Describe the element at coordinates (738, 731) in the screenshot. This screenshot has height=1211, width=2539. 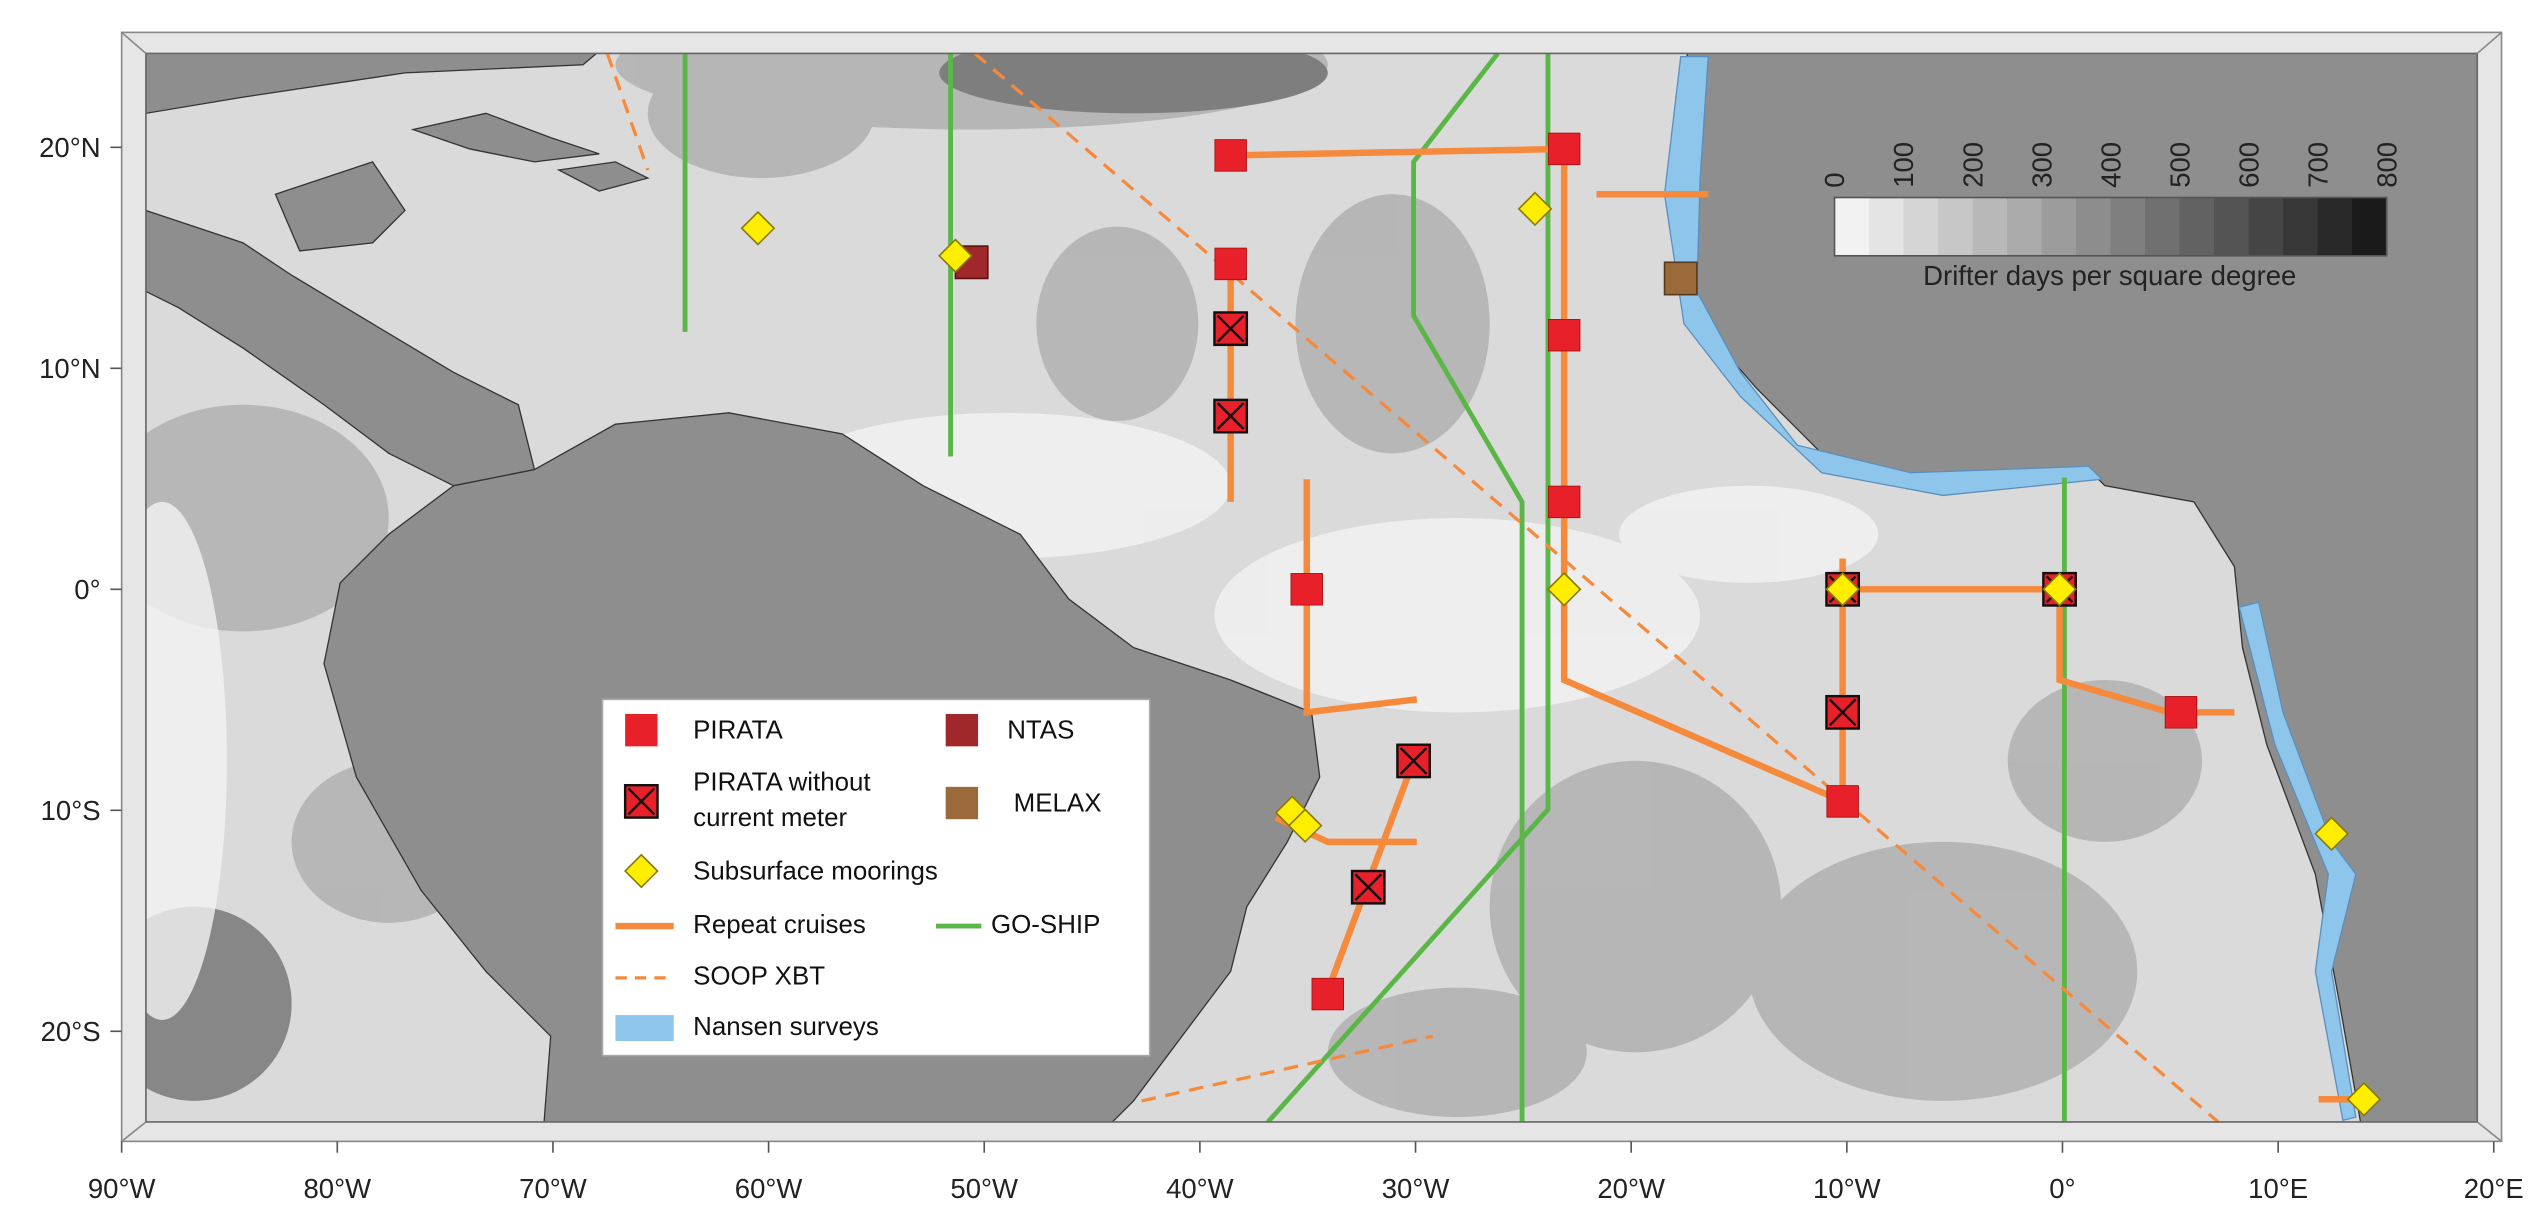
I see `legend-label: PIRATA` at that location.